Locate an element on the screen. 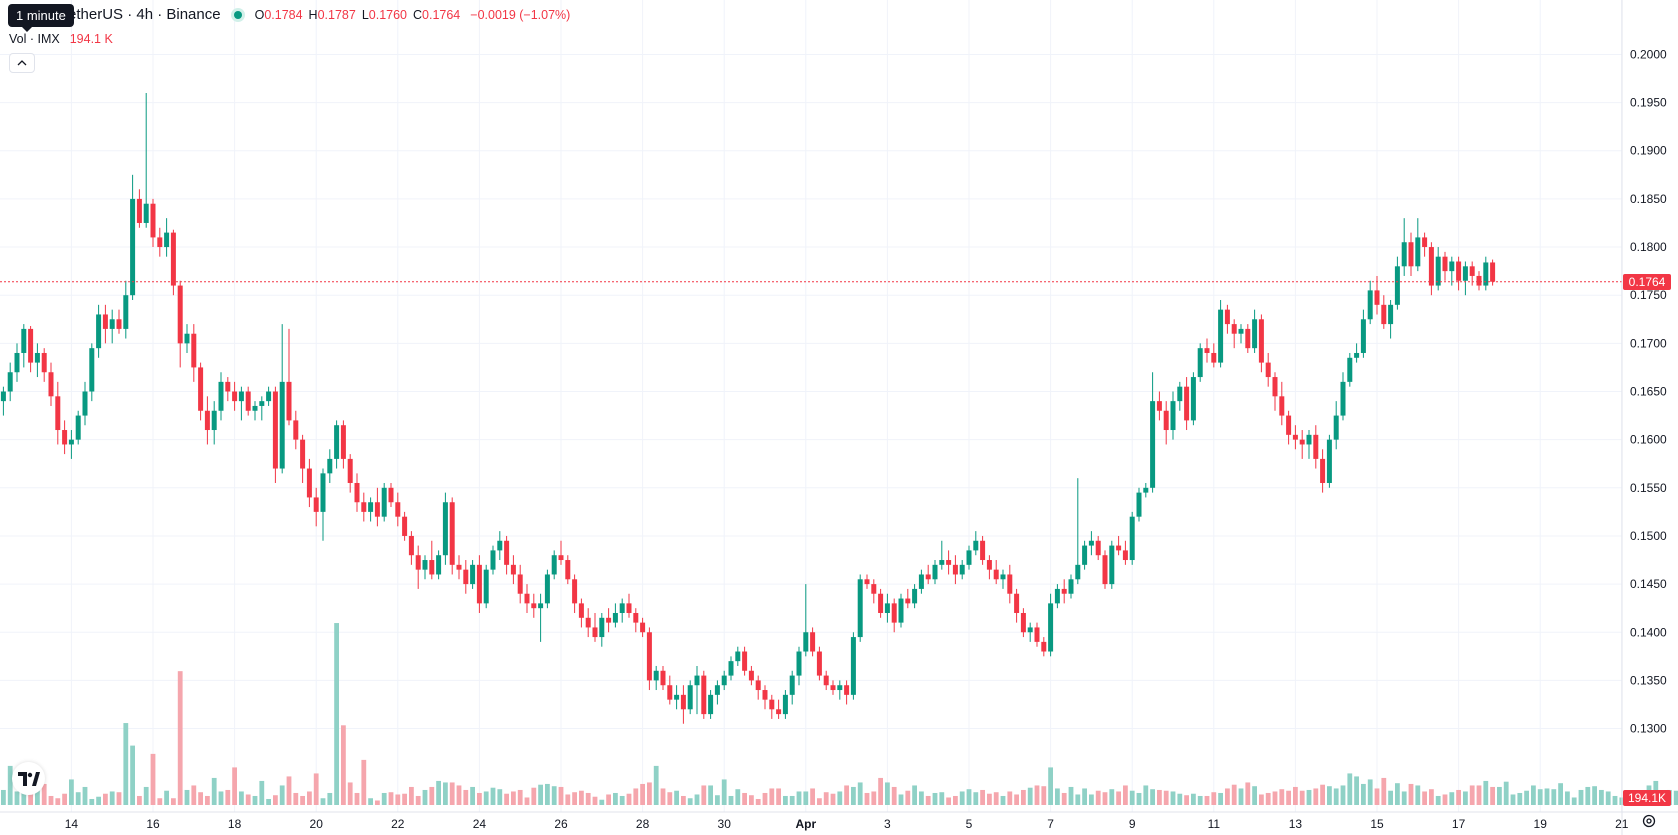 The height and width of the screenshot is (835, 1678). time-tick-label: 26 is located at coordinates (561, 824).